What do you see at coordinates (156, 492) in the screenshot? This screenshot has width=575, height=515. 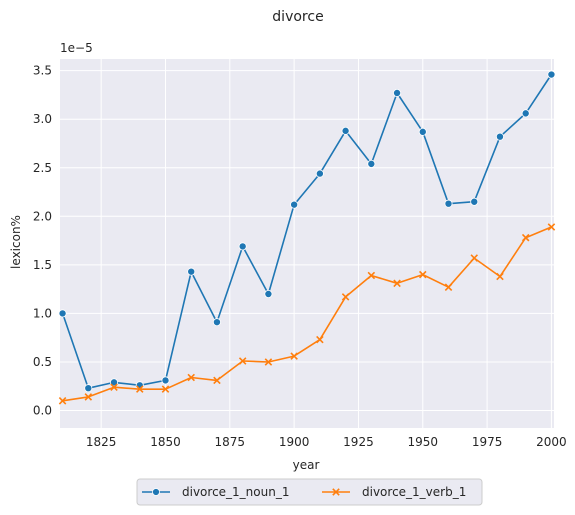 I see `legend-marker-noun` at bounding box center [156, 492].